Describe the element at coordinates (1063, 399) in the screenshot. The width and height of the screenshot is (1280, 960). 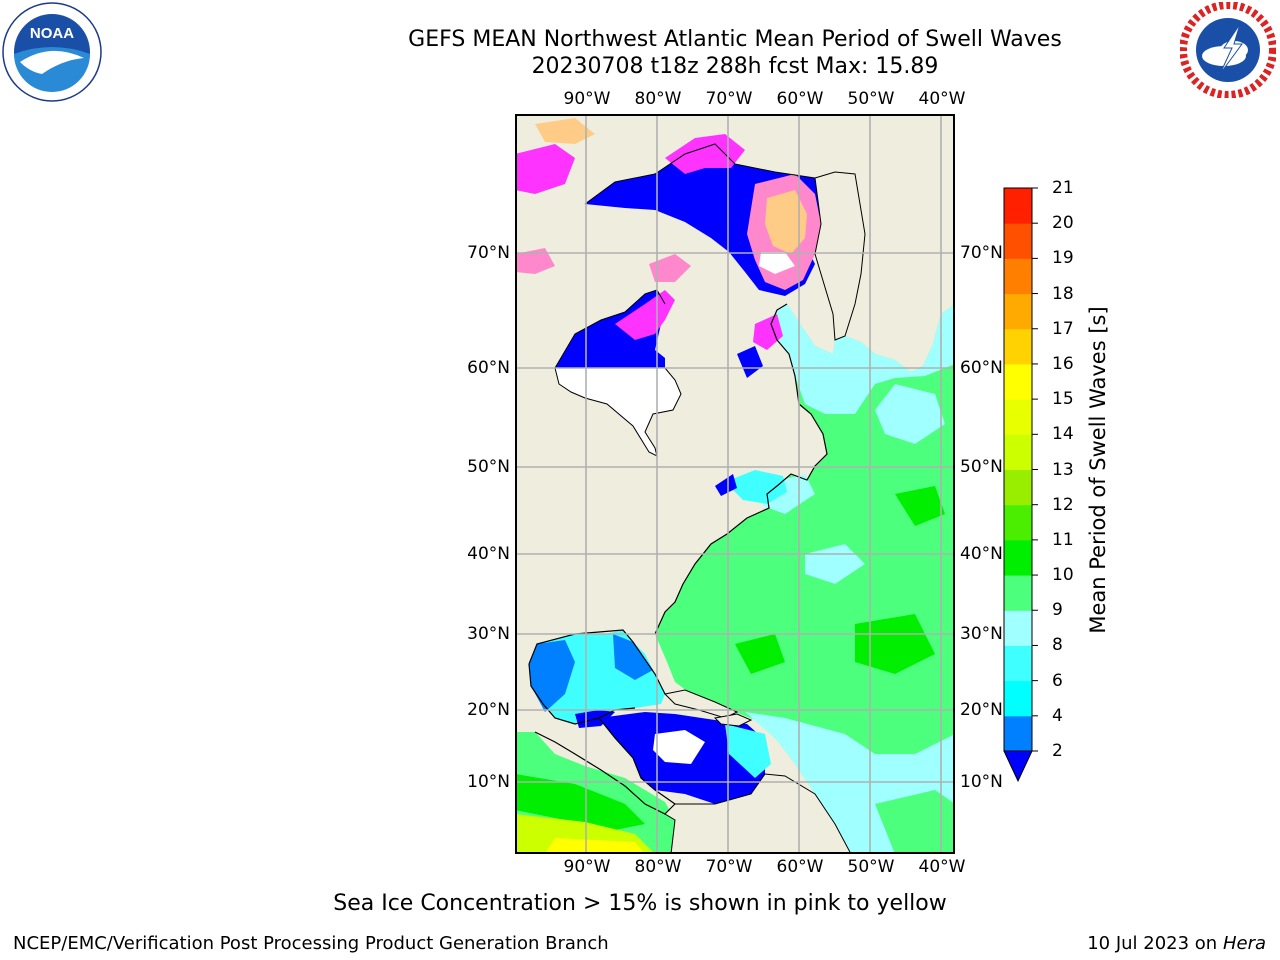
I see `colorbar-tick-label: 15` at that location.